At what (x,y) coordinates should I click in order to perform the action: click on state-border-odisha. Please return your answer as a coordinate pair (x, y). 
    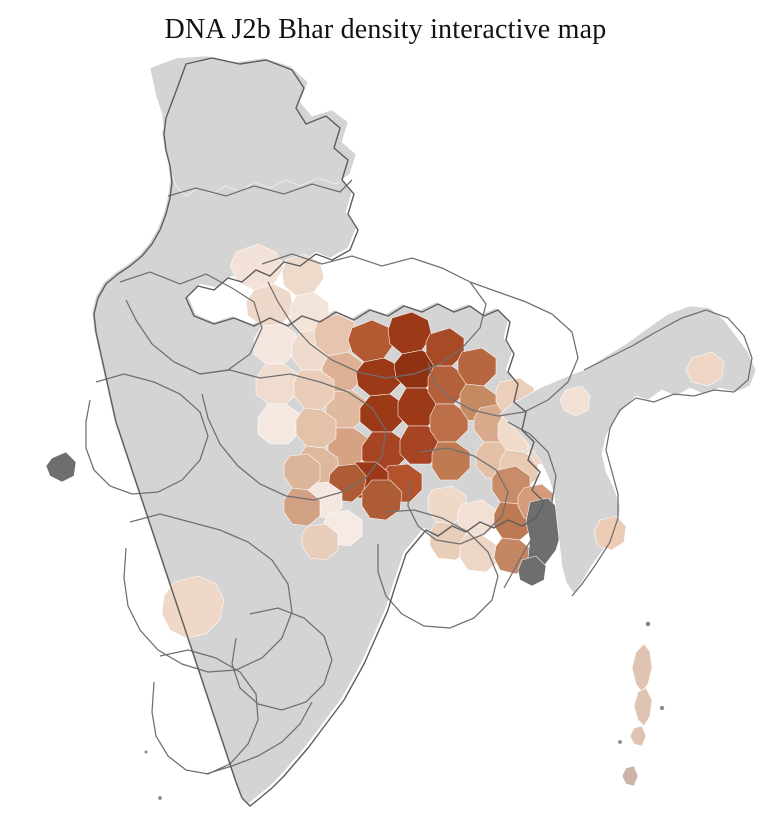
    Looking at the image, I should click on (438, 569).